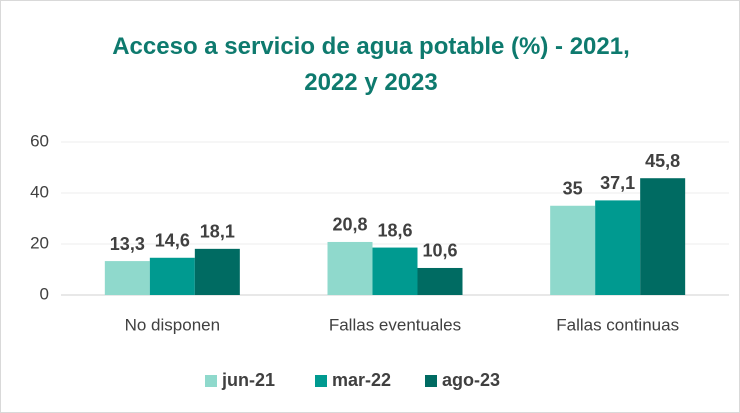  What do you see at coordinates (39, 242) in the screenshot?
I see `y-tick-label: 20` at bounding box center [39, 242].